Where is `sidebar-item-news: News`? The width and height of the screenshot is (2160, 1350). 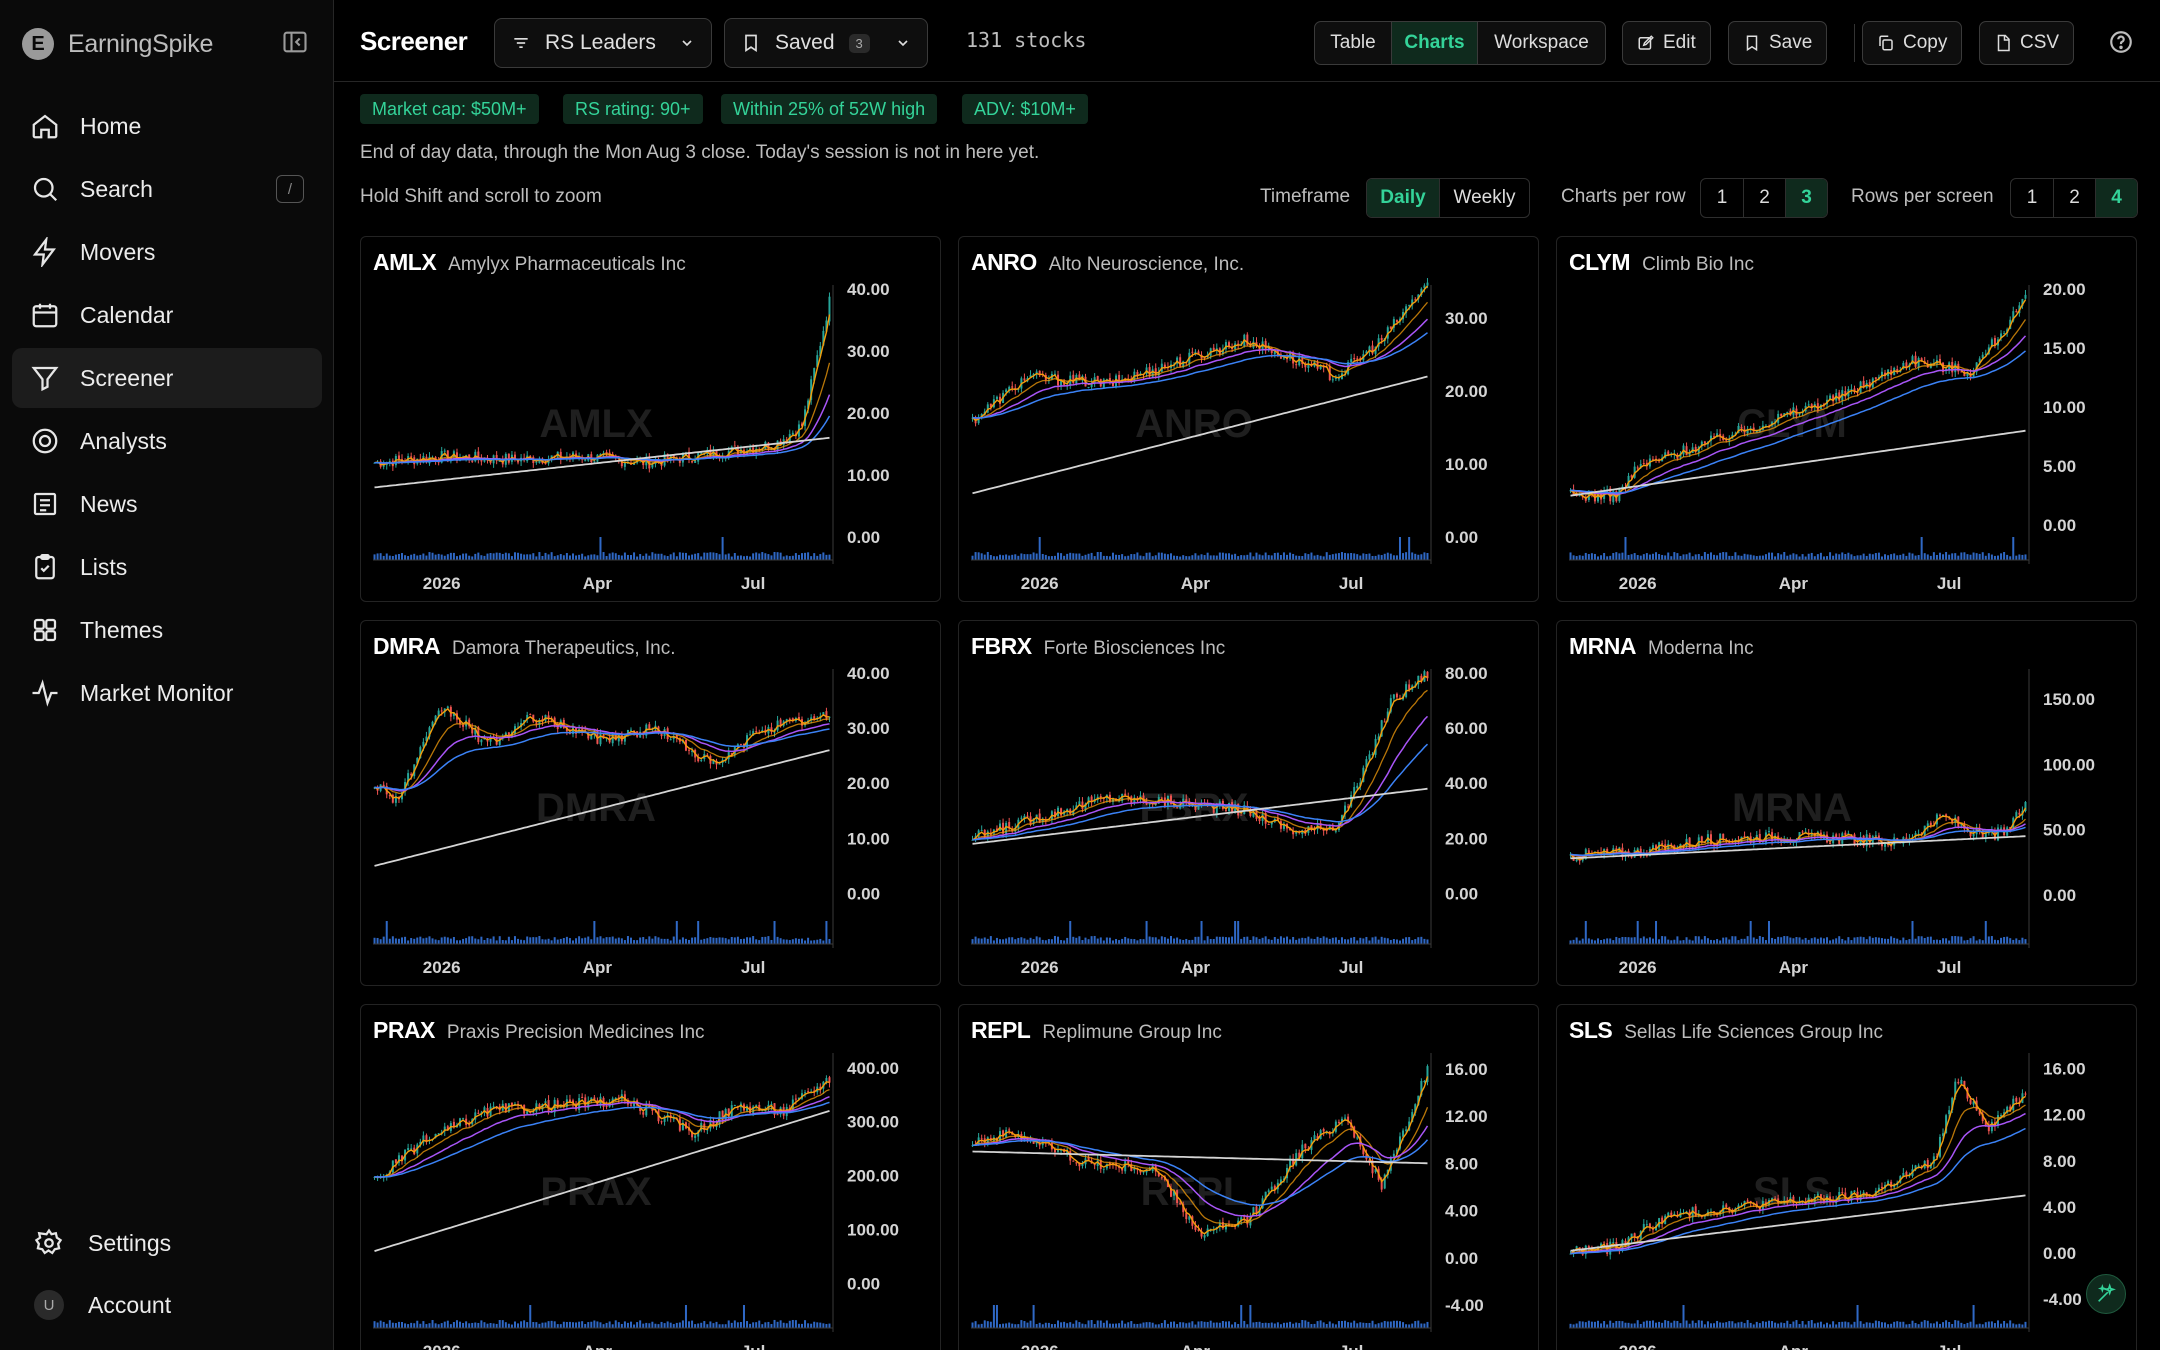
sidebar-item-news: News is located at coordinates (167, 504).